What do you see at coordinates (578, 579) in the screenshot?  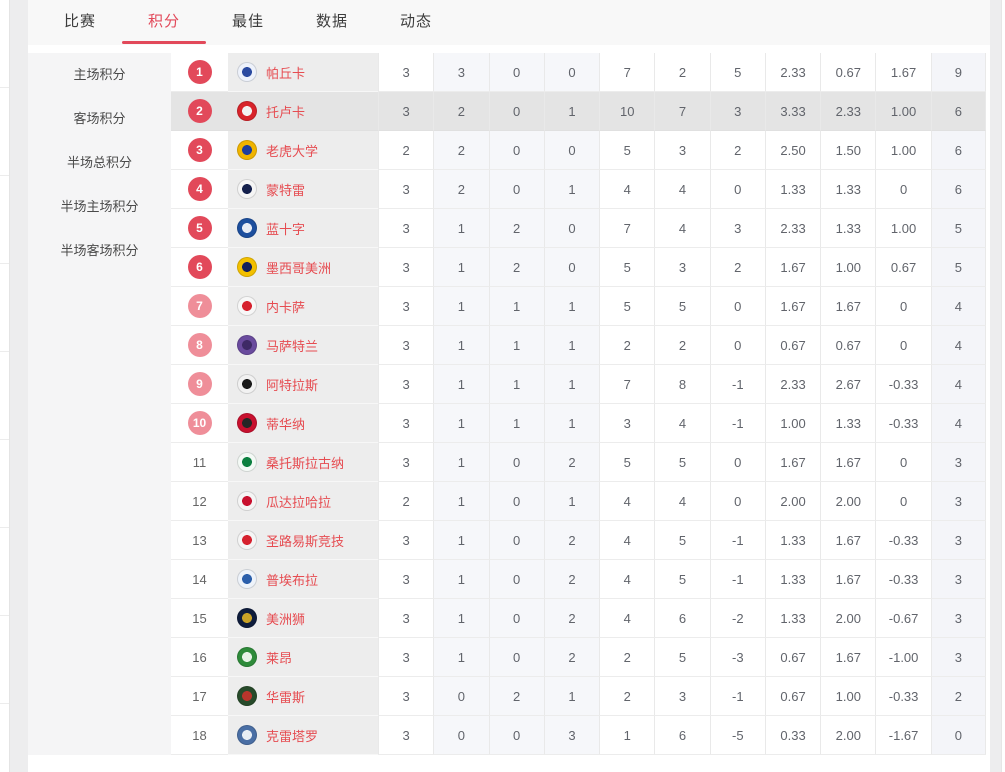 I see `table-row: 14 普埃布拉 3 1 0 2 4 5 -1 1.33 1.67 -0.33 3` at bounding box center [578, 579].